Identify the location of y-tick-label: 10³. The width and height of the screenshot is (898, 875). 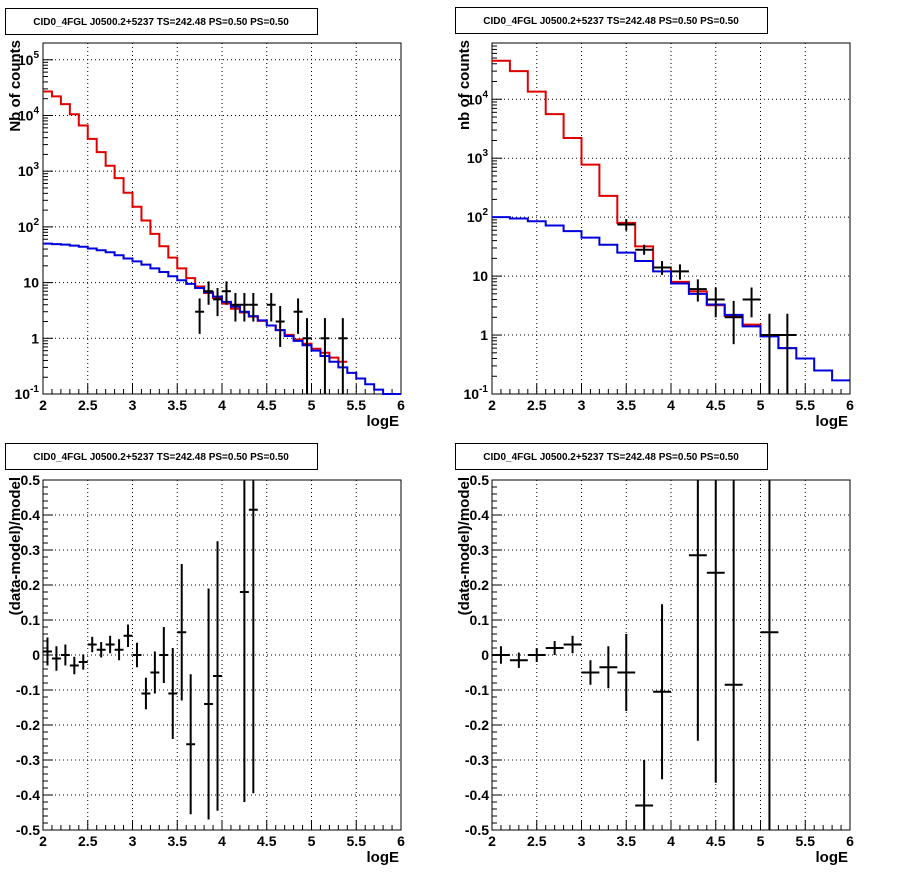
(478, 157).